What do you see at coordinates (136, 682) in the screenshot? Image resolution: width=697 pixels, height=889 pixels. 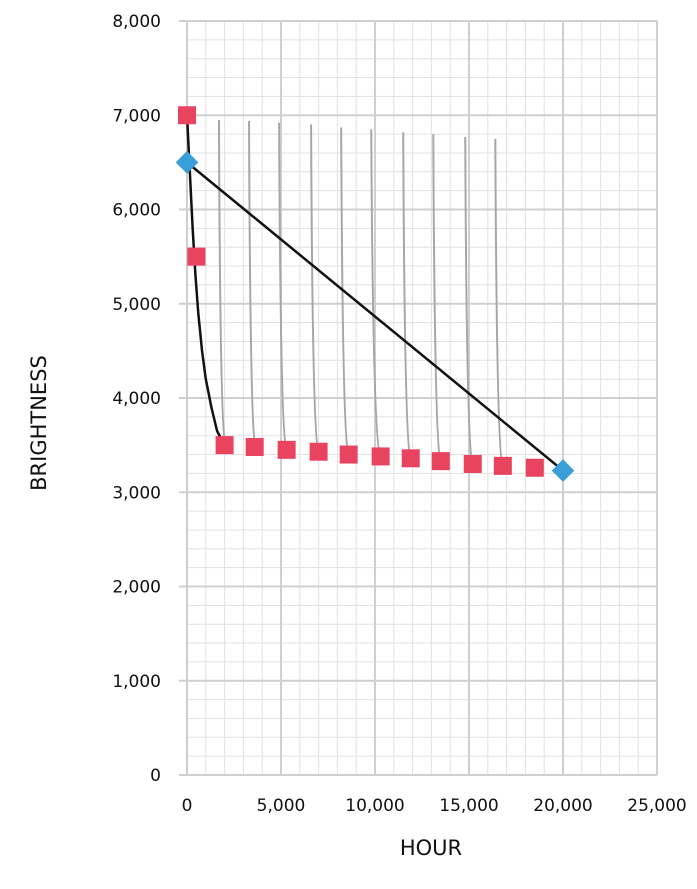 I see `y-tick-label: 1,000` at bounding box center [136, 682].